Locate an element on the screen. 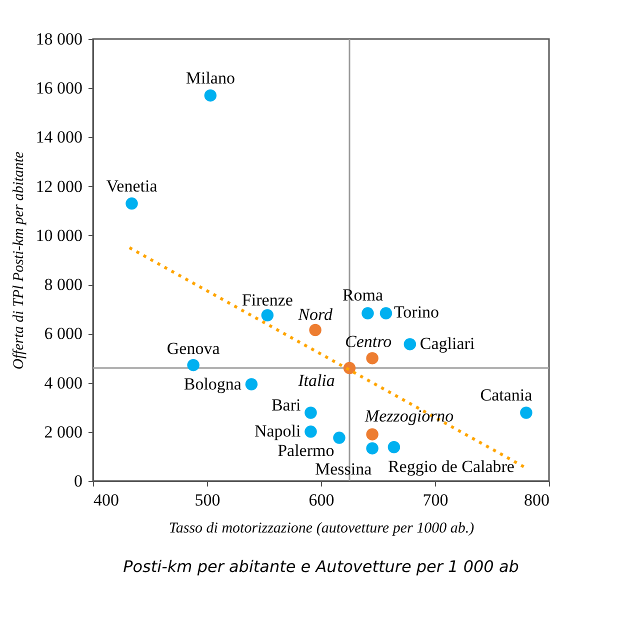 The width and height of the screenshot is (624, 631). y-tick-label: 14 000 is located at coordinates (59, 137).